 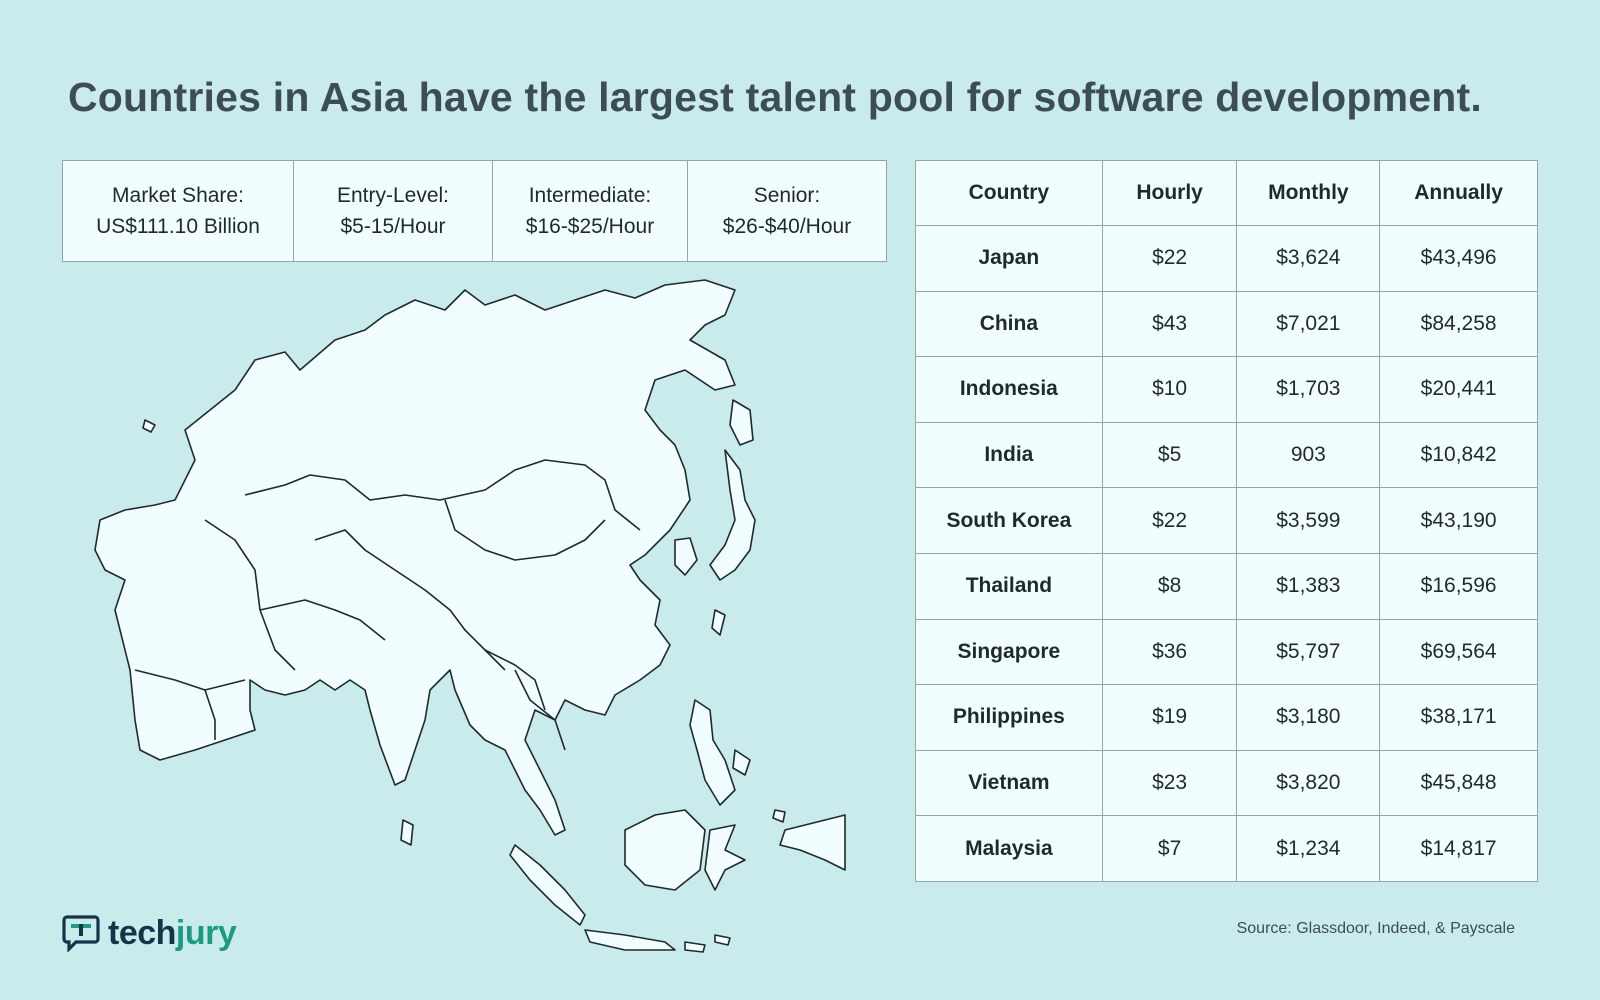 What do you see at coordinates (1009, 324) in the screenshot?
I see `country-cell: China` at bounding box center [1009, 324].